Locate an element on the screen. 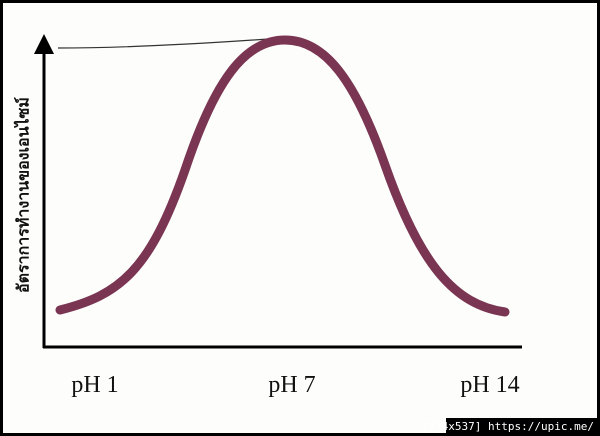 The height and width of the screenshot is (436, 600). x-label: pH 1 is located at coordinates (94, 385).